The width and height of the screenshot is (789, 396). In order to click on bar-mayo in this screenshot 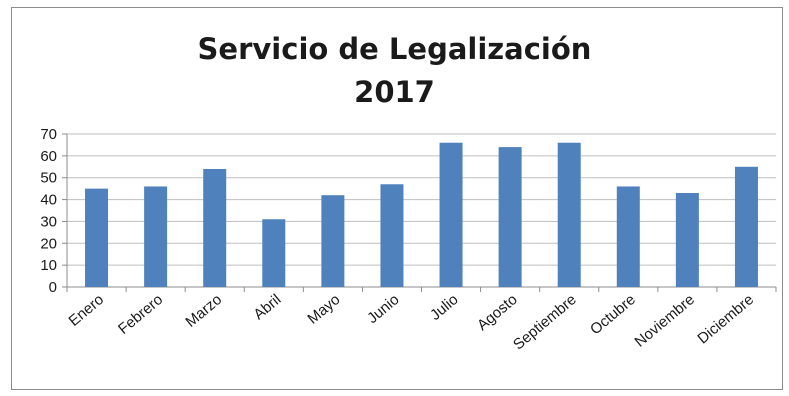, I will do `click(333, 241)`.